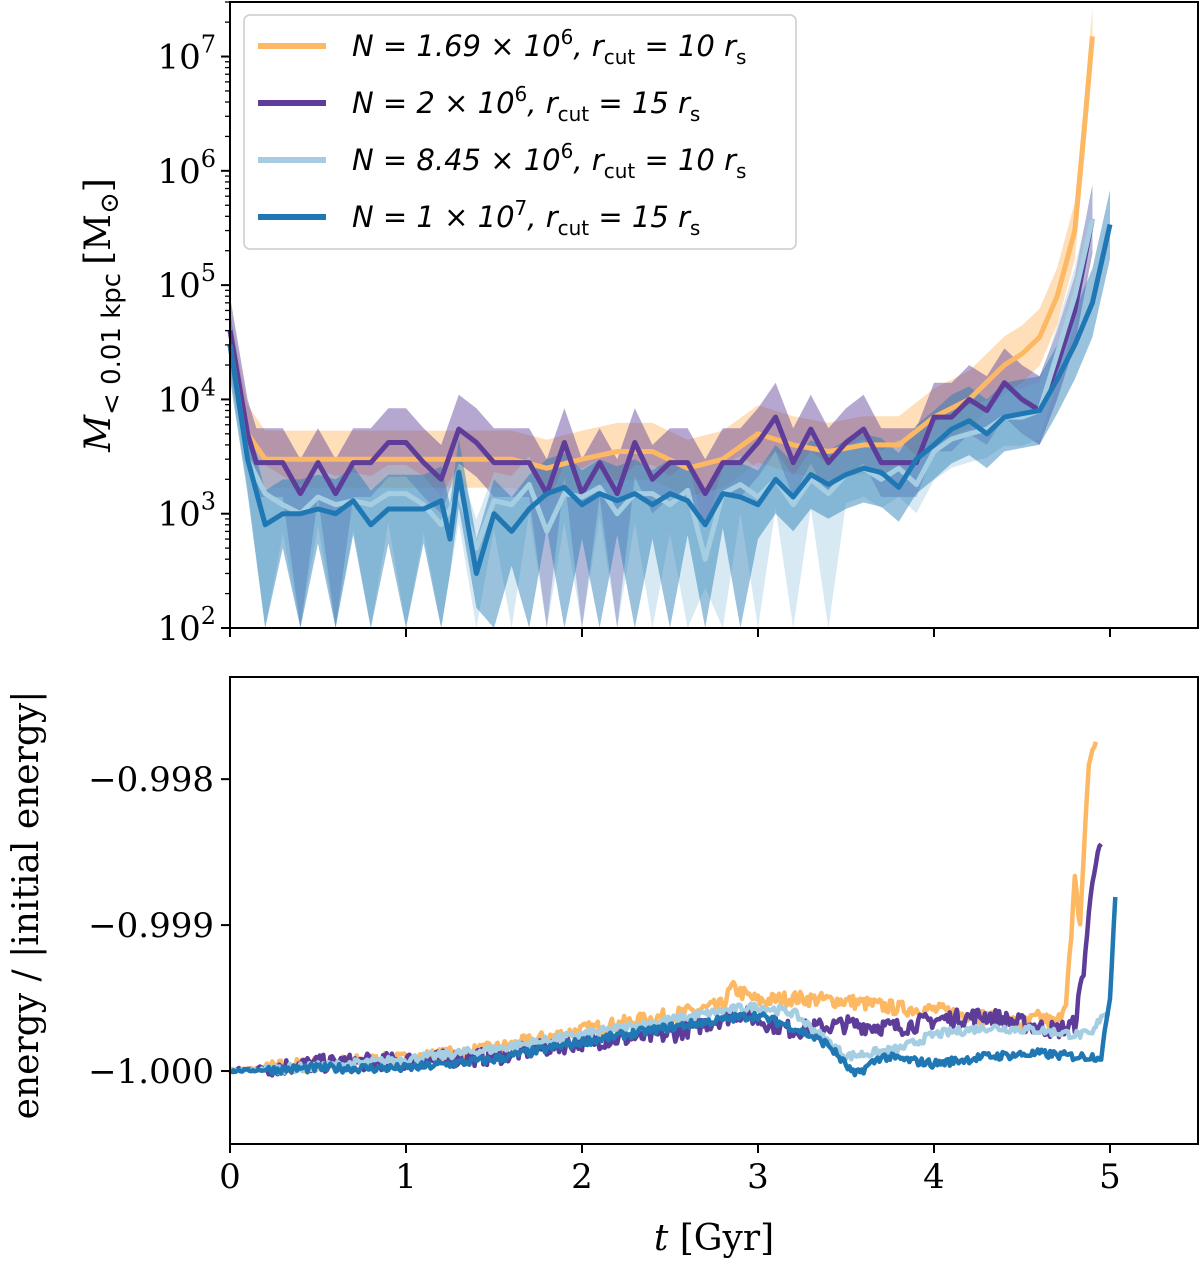 The image size is (1200, 1261). I want to click on tick-exponent: 6, so click(208, 159).